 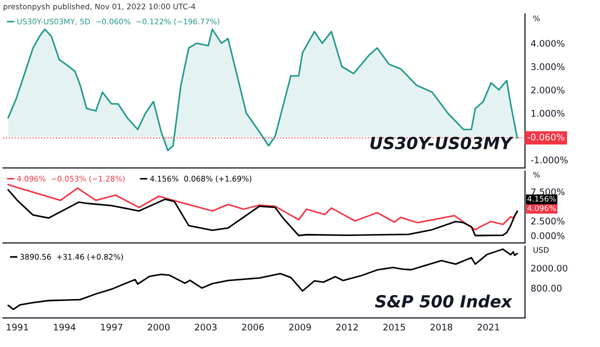 I want to click on y-tick-label: 3.000%, so click(x=547, y=66).